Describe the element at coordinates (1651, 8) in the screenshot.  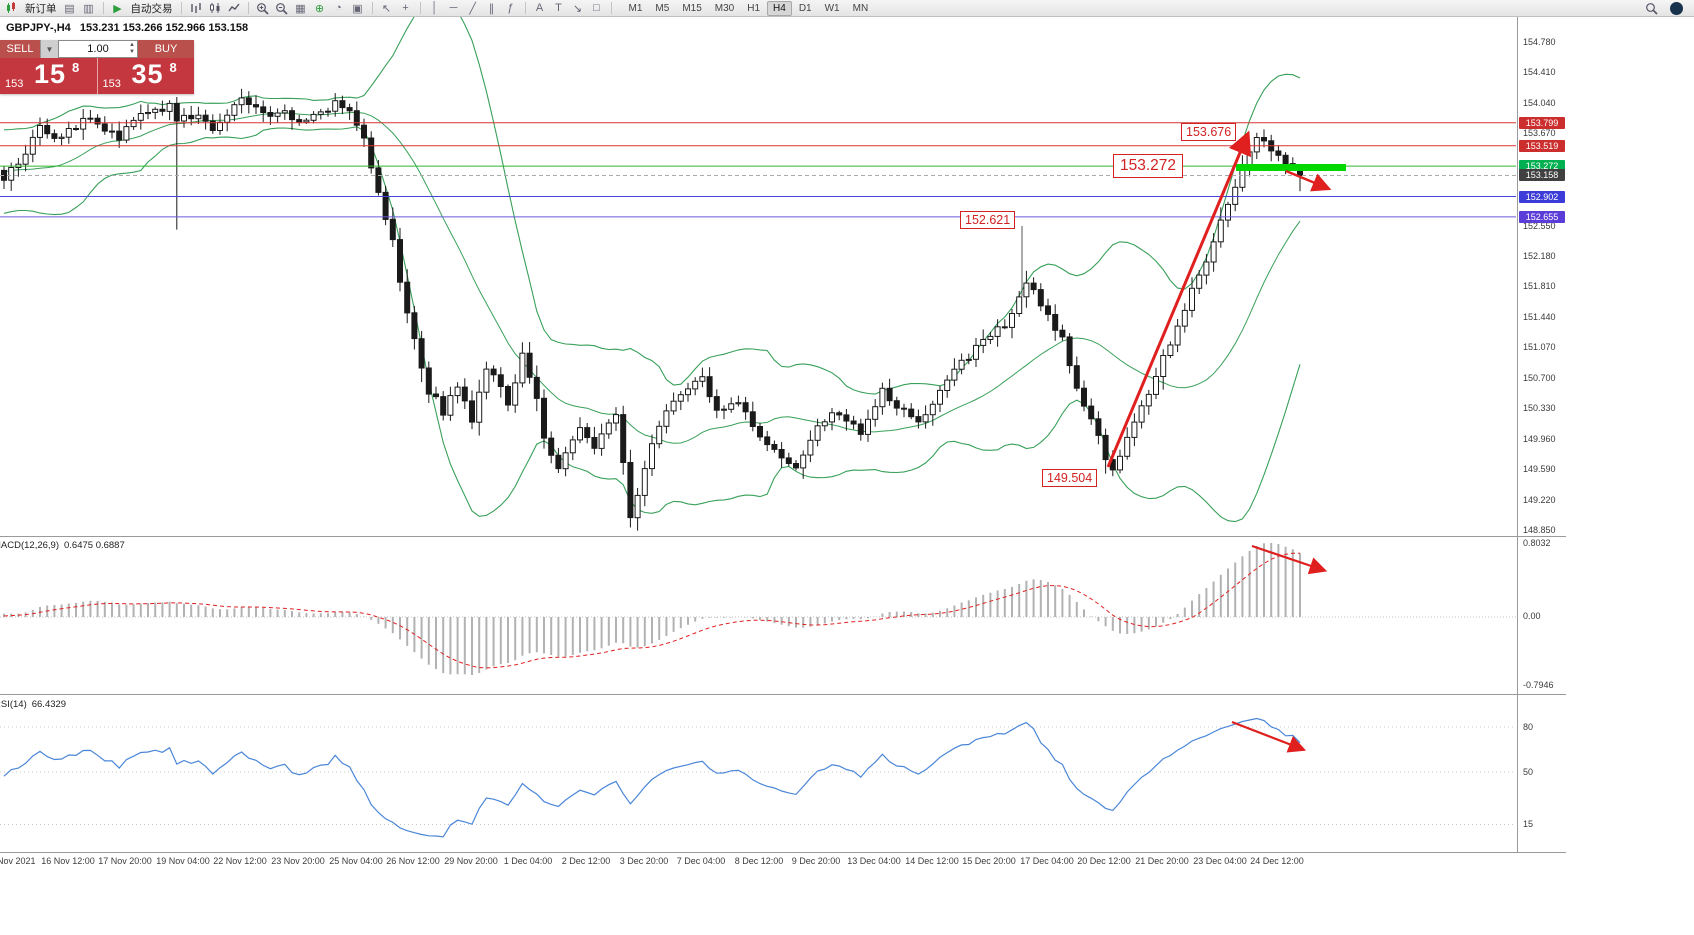
I see `search-icon` at that location.